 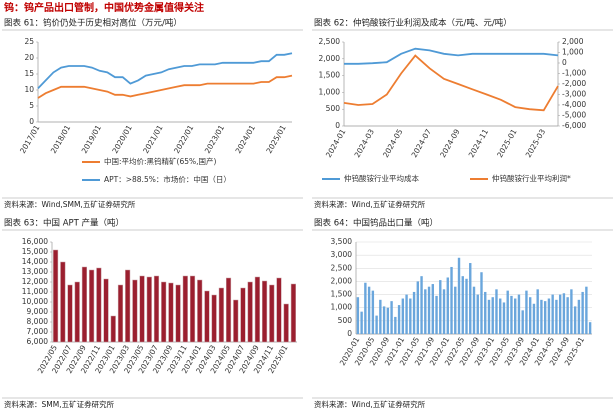 What do you see at coordinates (183, 139) in the screenshot?
I see `x-tick-label: 2022/01` at bounding box center [183, 139].